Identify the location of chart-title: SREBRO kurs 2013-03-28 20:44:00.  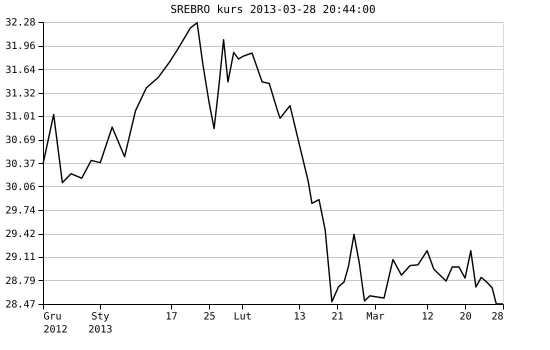
(273, 9).